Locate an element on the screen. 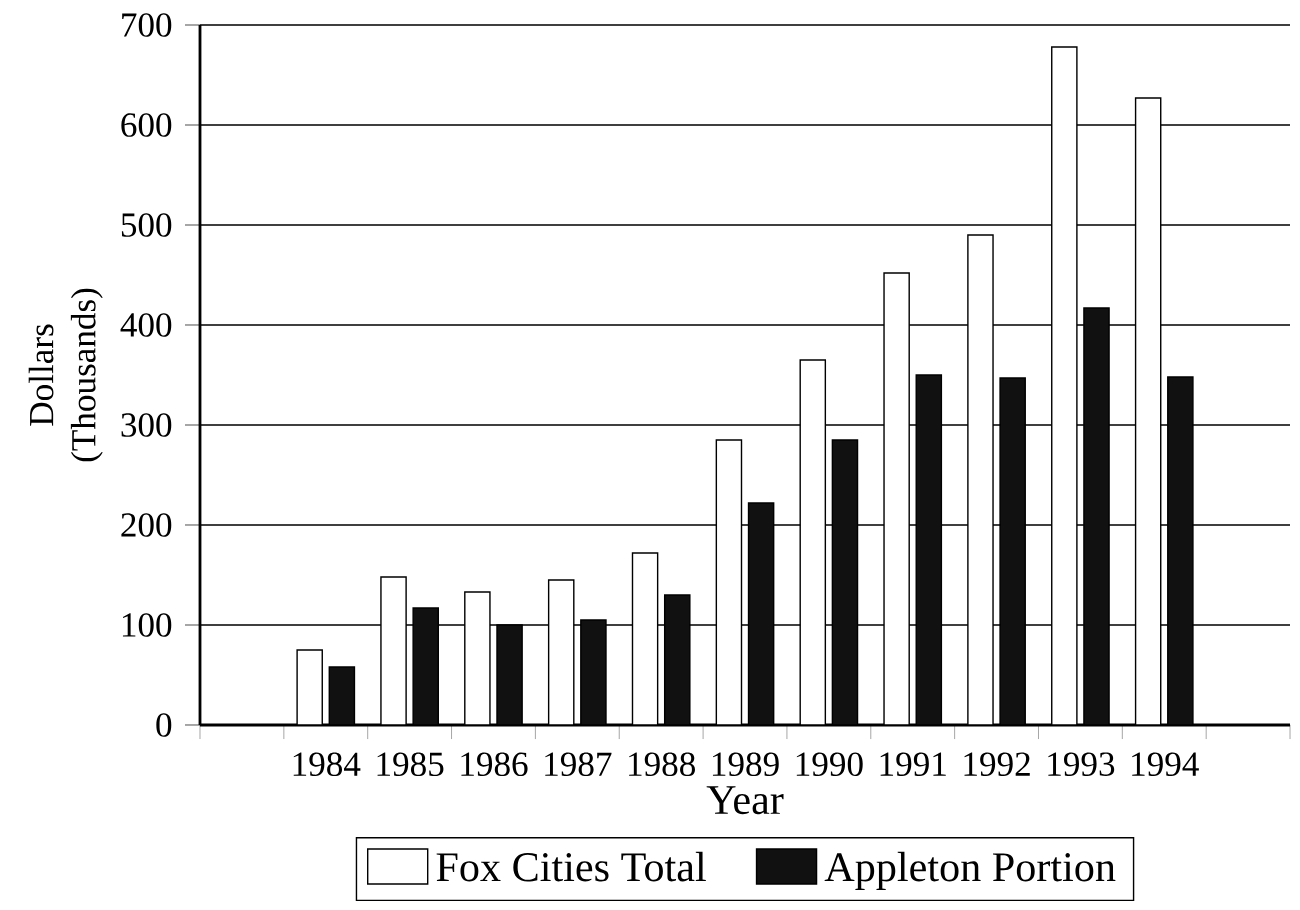 The height and width of the screenshot is (910, 1300). y-axis-title: Dollars (Thousands) is located at coordinates (65, 375).